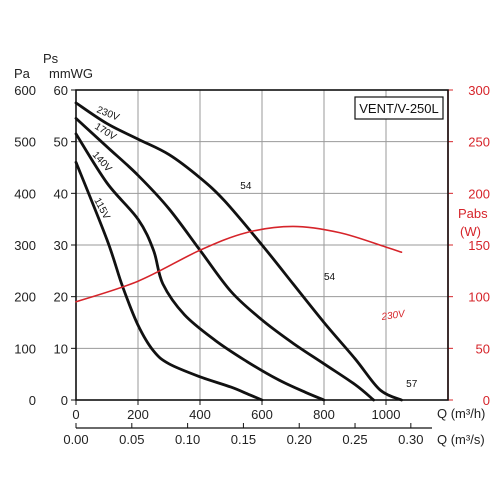 Image resolution: width=500 pixels, height=500 pixels. I want to click on power-curve-230V, so click(239, 264).